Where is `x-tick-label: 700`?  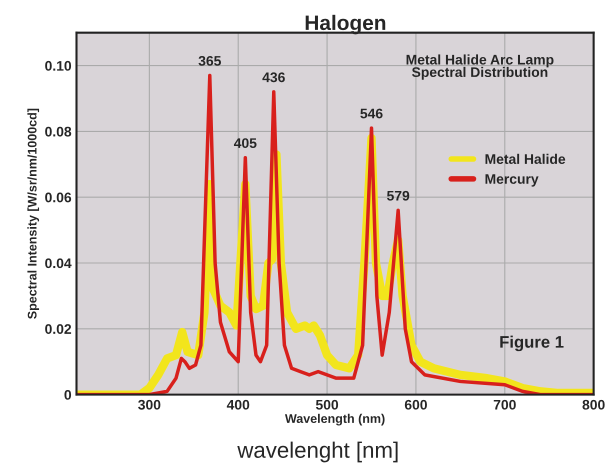
x-tick-label: 700 is located at coordinates (505, 405).